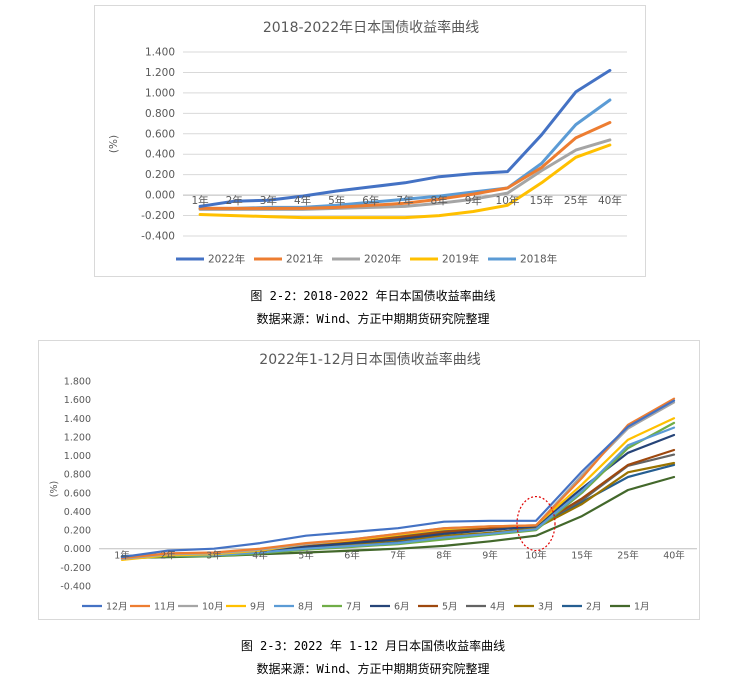  What do you see at coordinates (508, 200) in the screenshot?
I see `chart1-x-tick-label: 10年` at bounding box center [508, 200].